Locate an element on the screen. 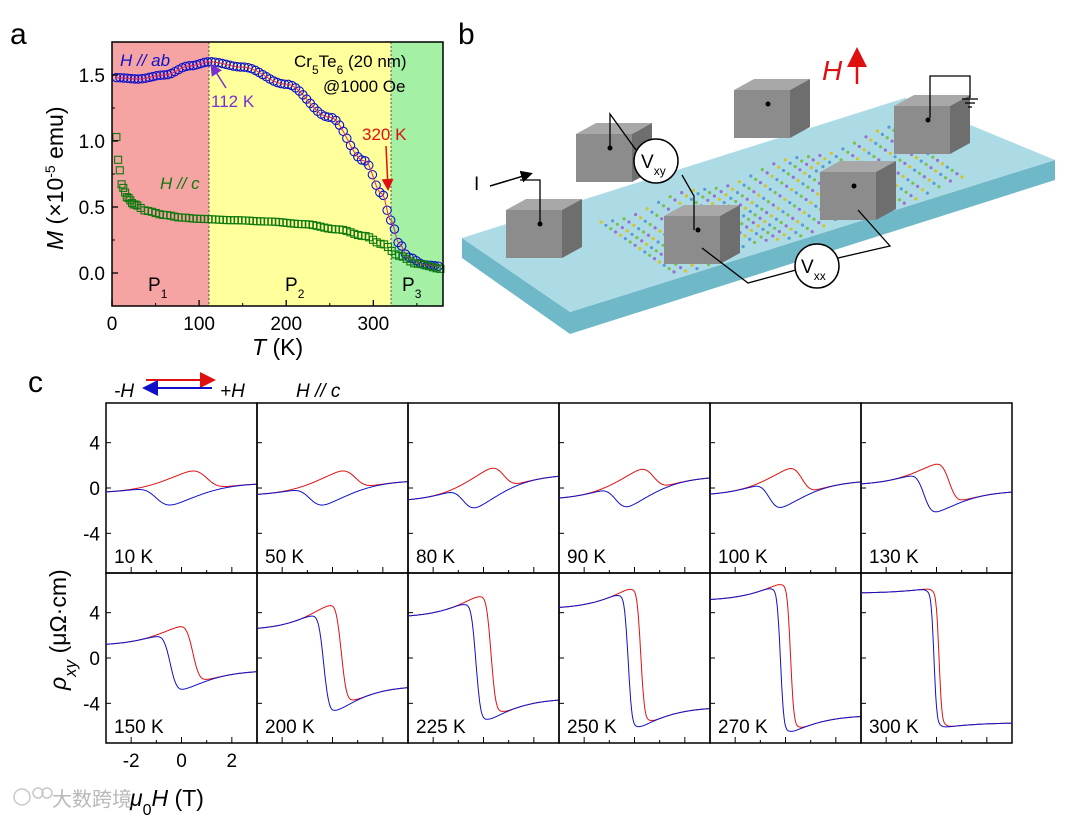 The width and height of the screenshot is (1080, 819). x-tick-label: 100 is located at coordinates (199, 324).